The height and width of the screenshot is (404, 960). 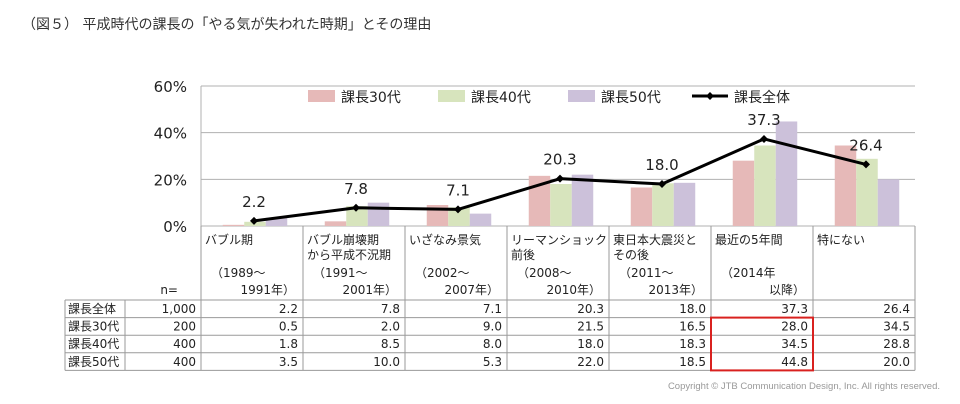 I want to click on legend-label: 課長50代, so click(x=631, y=98).